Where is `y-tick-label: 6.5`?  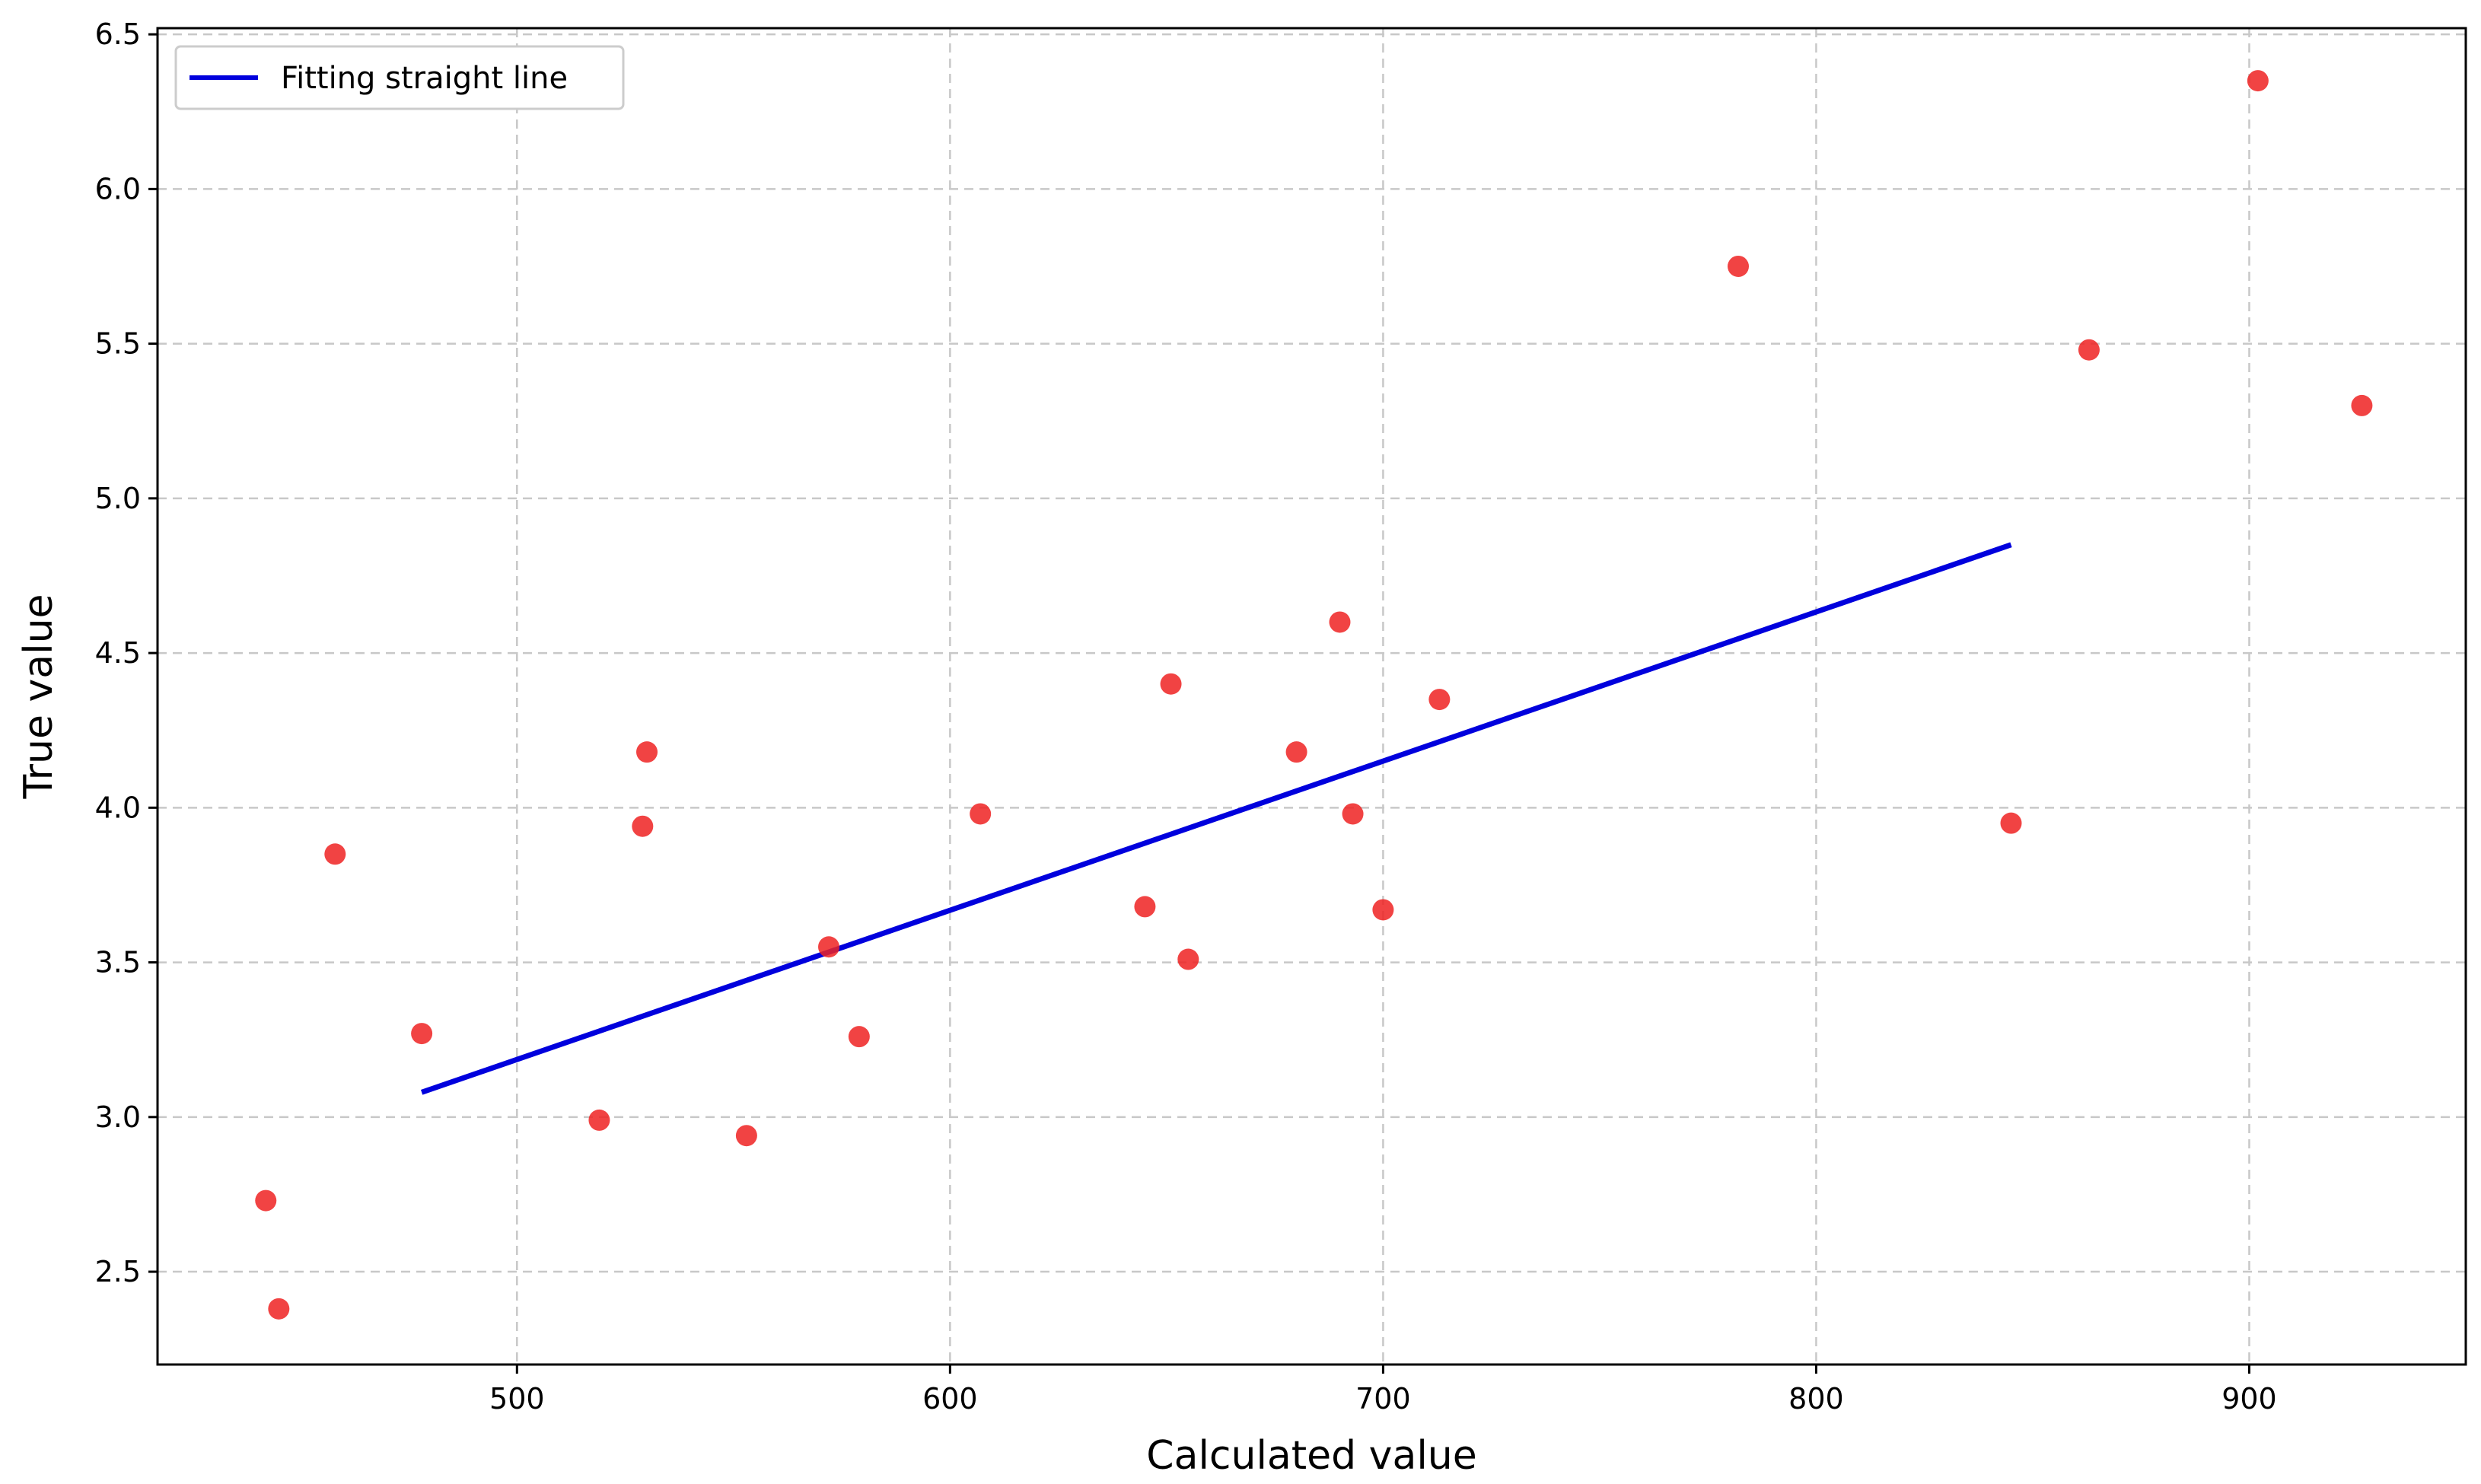 y-tick-label: 6.5 is located at coordinates (118, 34).